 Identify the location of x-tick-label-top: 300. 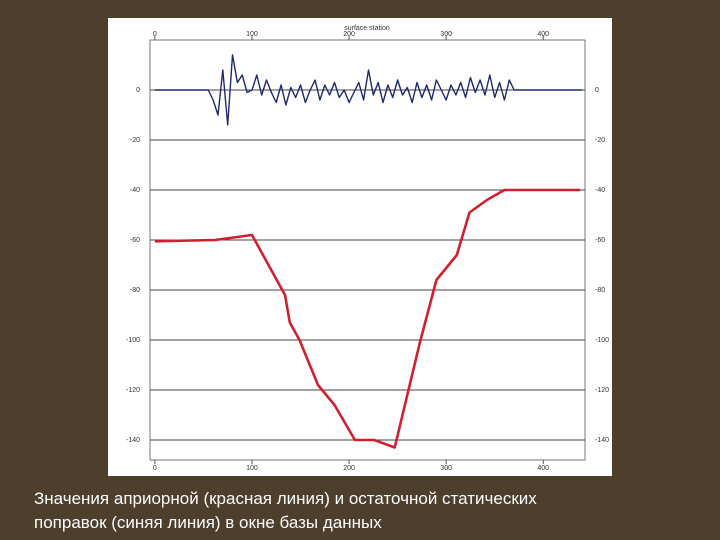
(446, 34).